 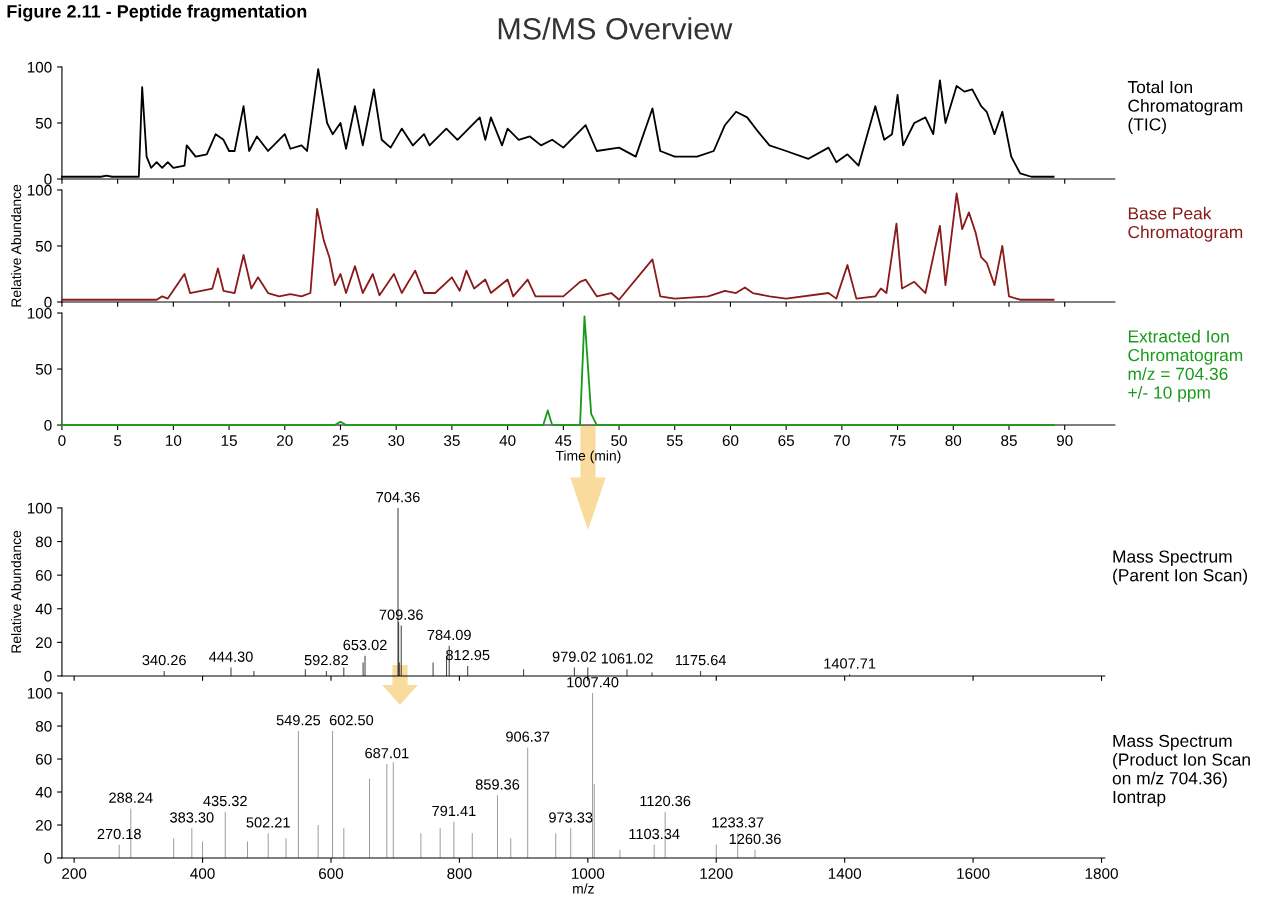 What do you see at coordinates (738, 822) in the screenshot?
I see `annotation: 1233.37` at bounding box center [738, 822].